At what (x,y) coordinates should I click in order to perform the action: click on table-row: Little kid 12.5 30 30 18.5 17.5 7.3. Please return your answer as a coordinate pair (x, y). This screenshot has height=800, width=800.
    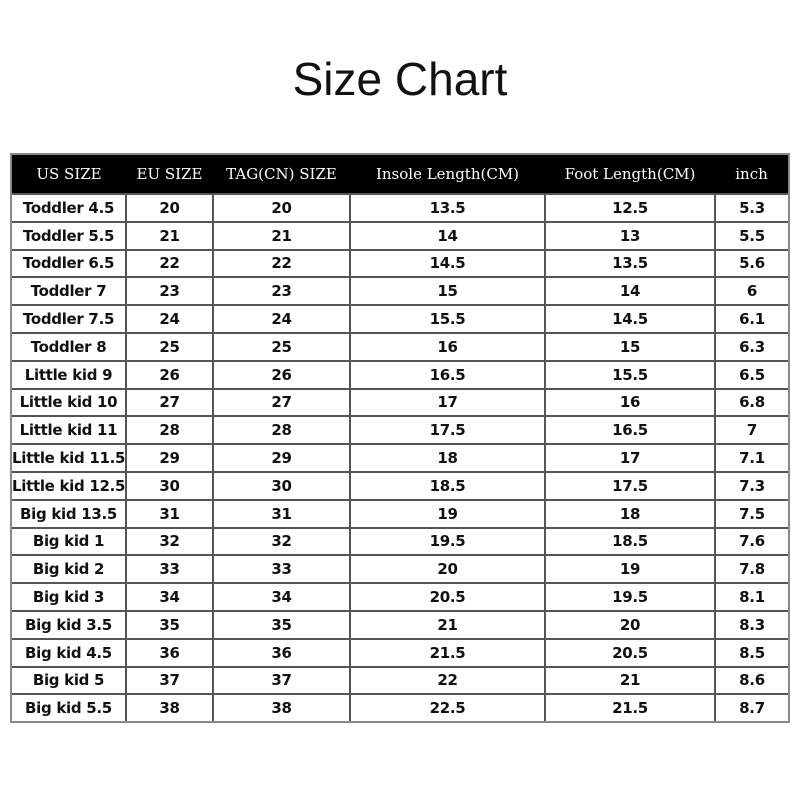
    Looking at the image, I should click on (400, 485).